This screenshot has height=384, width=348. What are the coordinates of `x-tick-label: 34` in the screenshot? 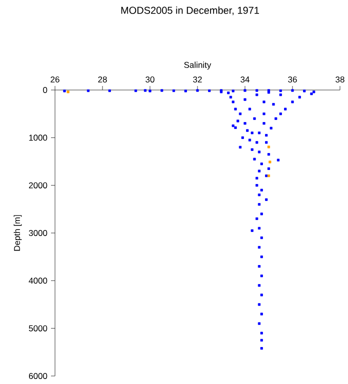 It's located at (245, 79).